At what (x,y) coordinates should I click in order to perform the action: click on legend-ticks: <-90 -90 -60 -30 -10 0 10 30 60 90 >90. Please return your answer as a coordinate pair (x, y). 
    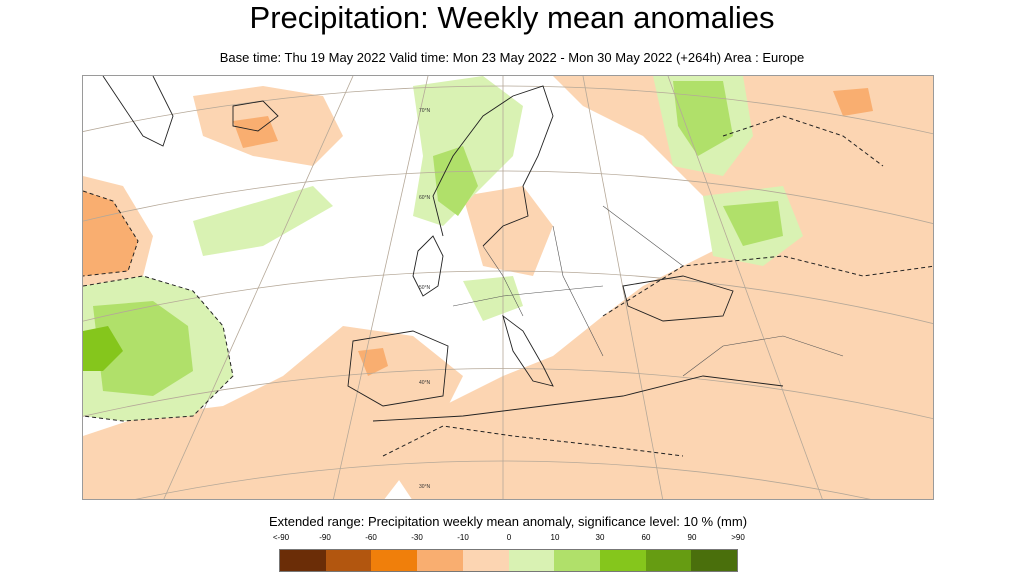
    Looking at the image, I should click on (508, 539).